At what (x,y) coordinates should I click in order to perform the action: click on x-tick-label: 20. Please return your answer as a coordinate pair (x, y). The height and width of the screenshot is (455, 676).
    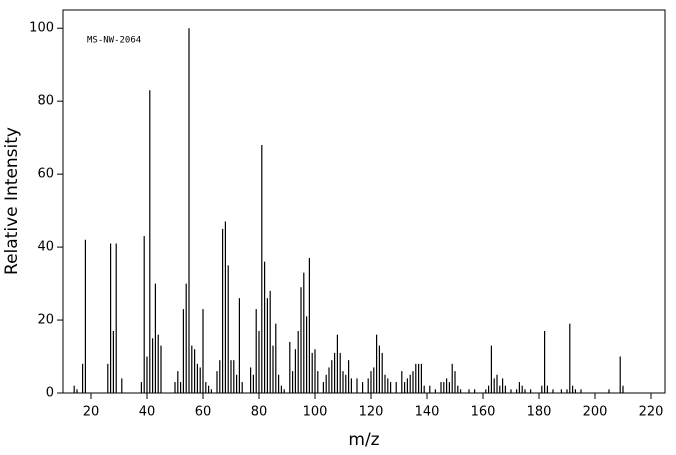
    Looking at the image, I should click on (91, 412).